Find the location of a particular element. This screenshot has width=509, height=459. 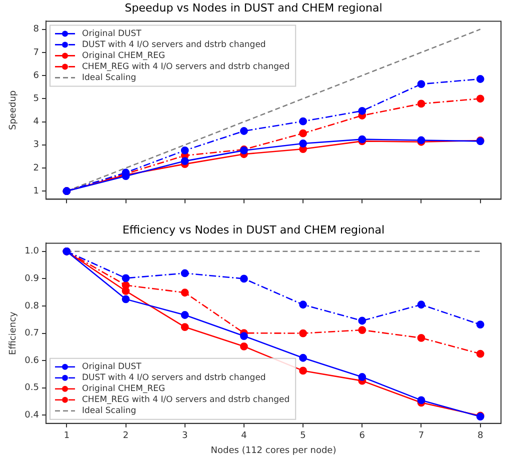

x-tick-label: 3 is located at coordinates (185, 436).